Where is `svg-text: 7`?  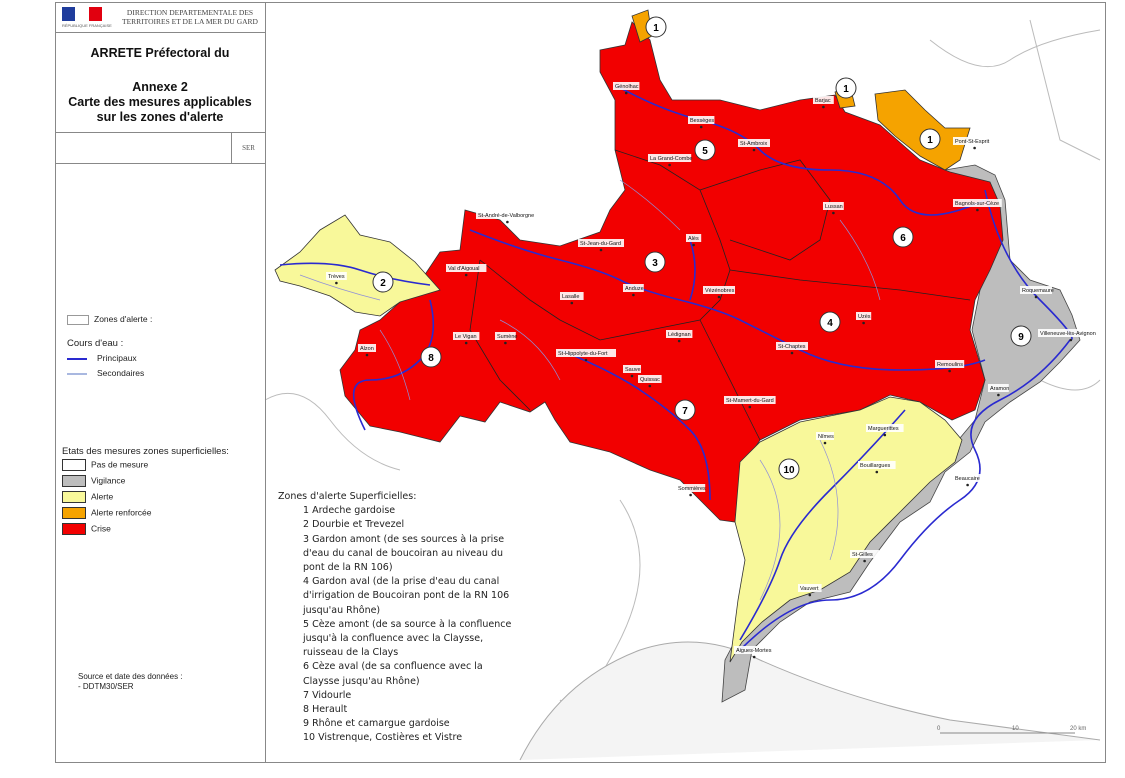
svg-text: 7 is located at coordinates (685, 411).